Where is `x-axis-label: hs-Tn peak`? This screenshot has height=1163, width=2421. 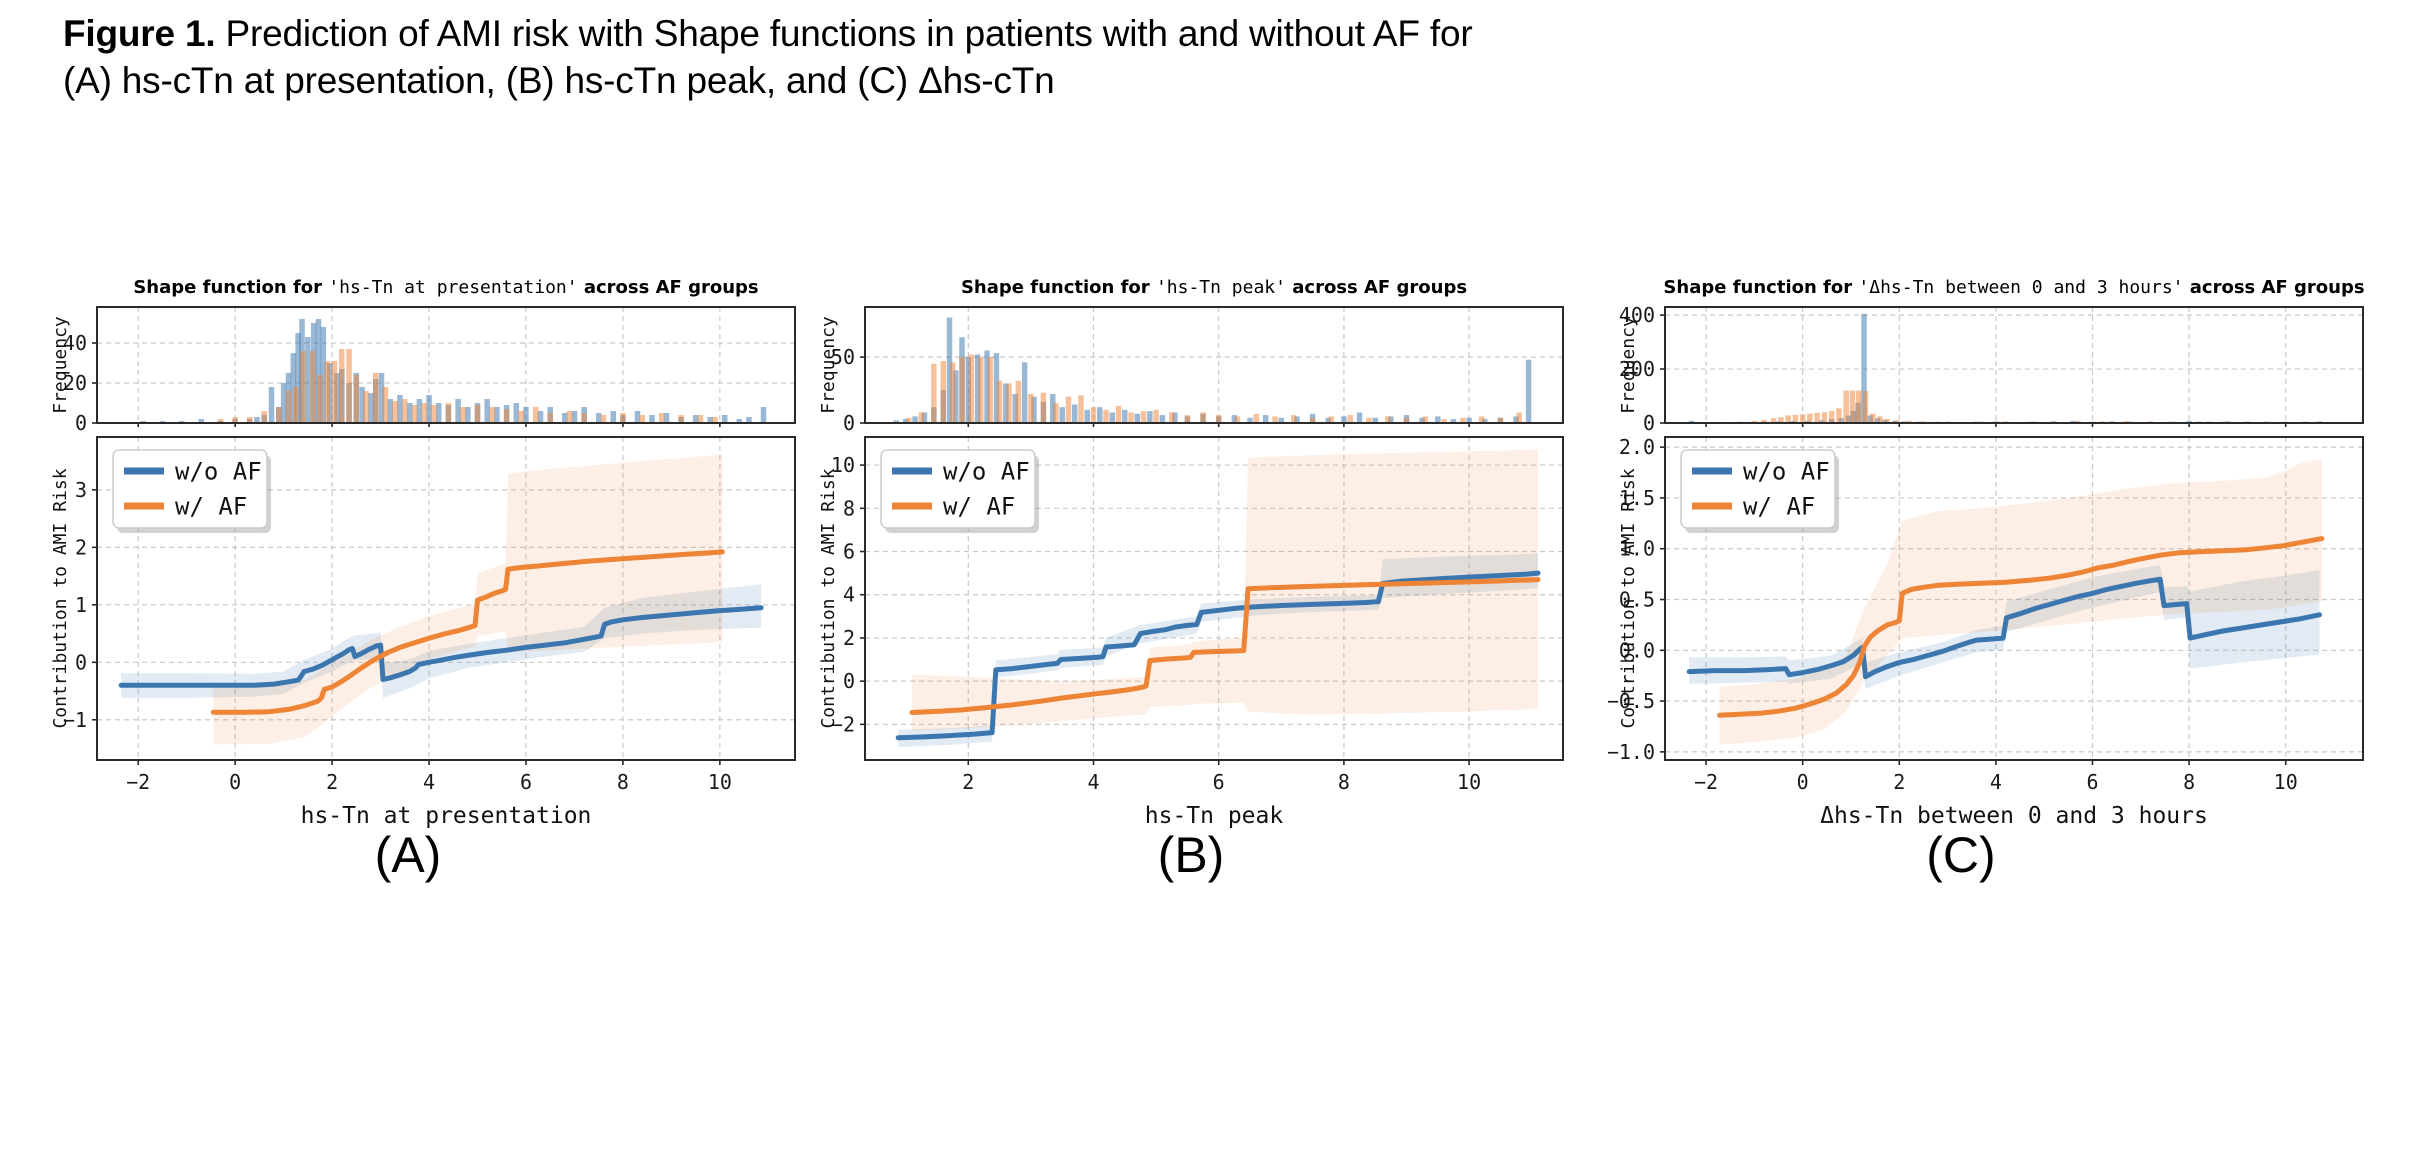
x-axis-label: hs-Tn peak is located at coordinates (1214, 816).